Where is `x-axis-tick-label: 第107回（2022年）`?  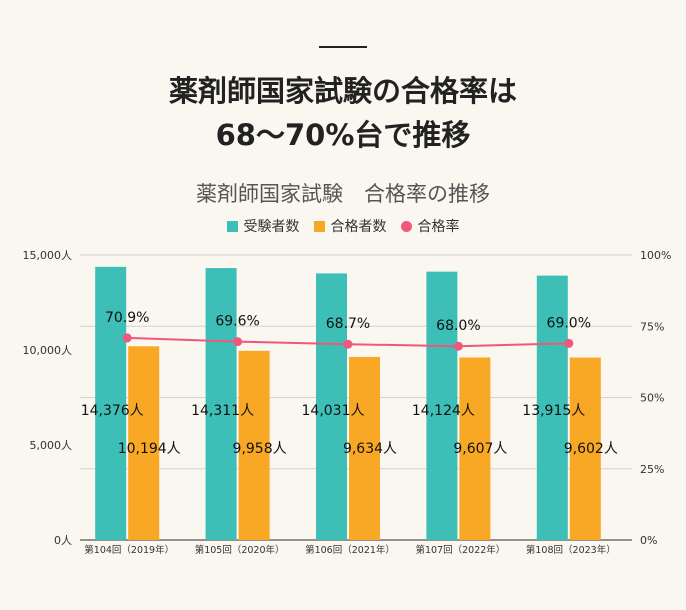 x-axis-tick-label: 第107回（2022年） is located at coordinates (460, 550).